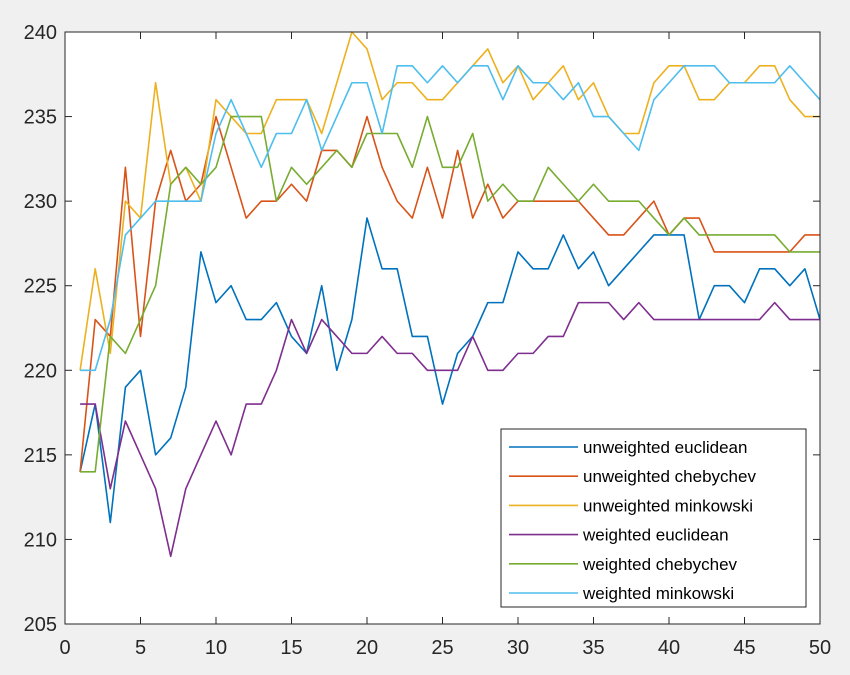  I want to click on x-tick-label: 35, so click(593, 648).